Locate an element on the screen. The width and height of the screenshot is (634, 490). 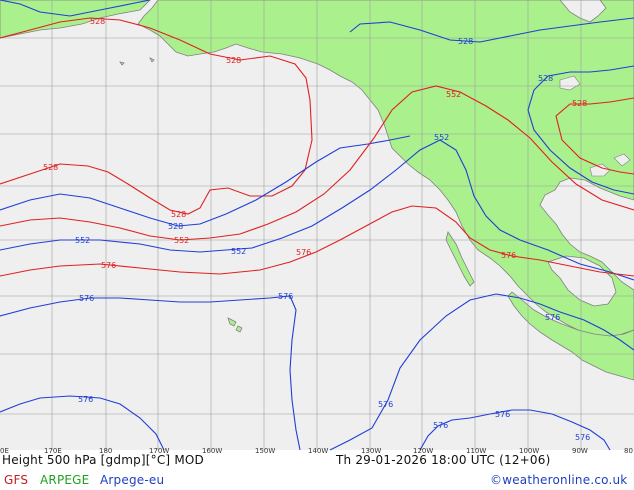
contour-576-blue-sw is located at coordinates (515, 430).